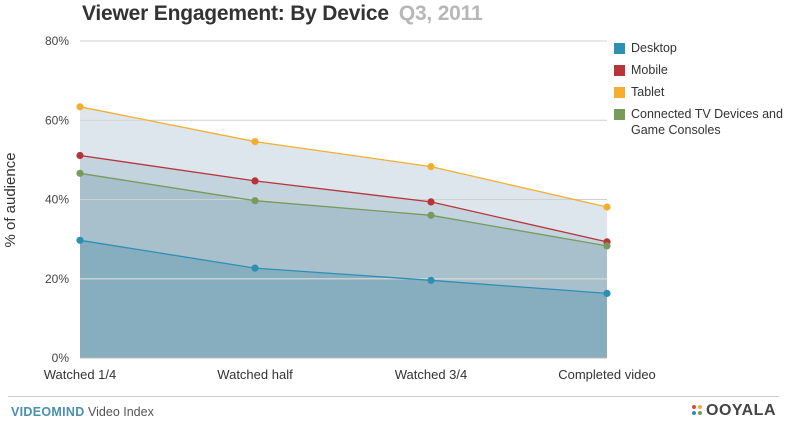  I want to click on legend-label-desktop: Desktop, so click(654, 48).